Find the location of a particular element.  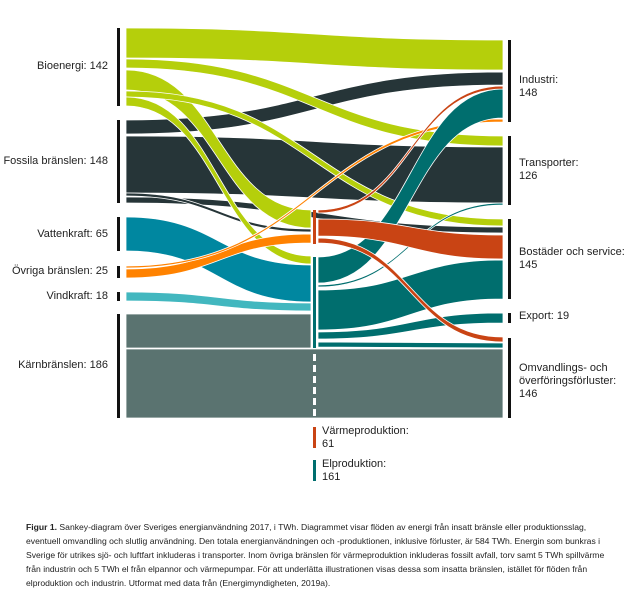

flow-varme-forluster is located at coordinates (410, 290).